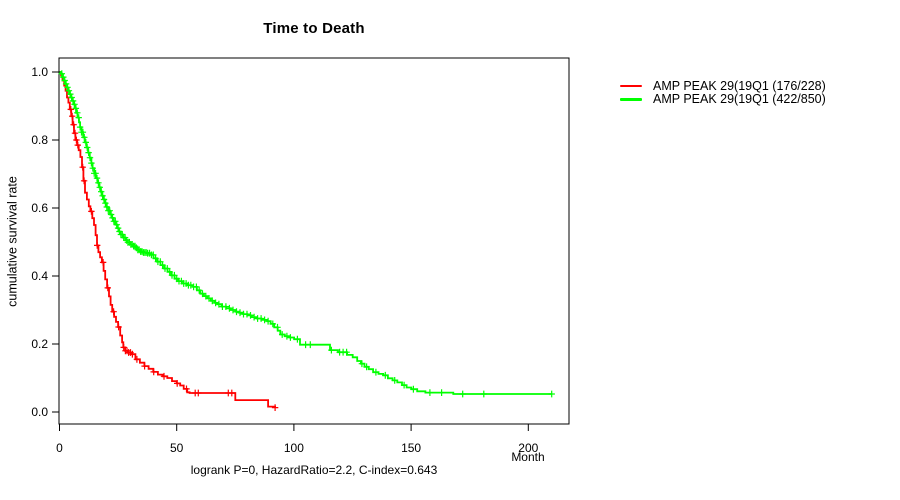  I want to click on x-tick-label: 0, so click(59, 448).